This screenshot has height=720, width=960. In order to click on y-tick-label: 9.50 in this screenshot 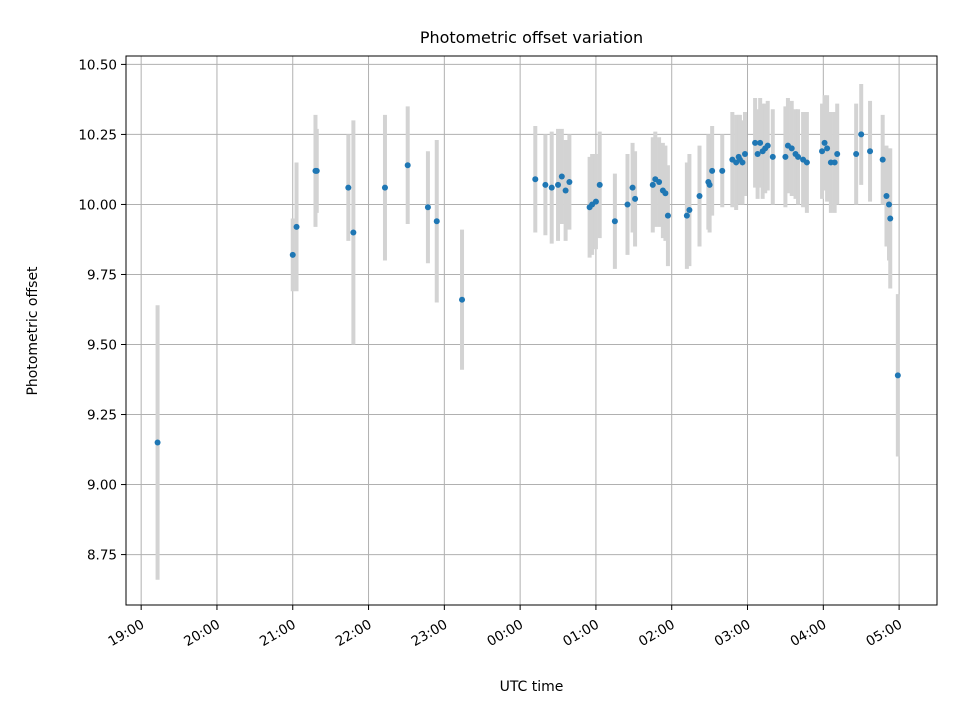, I will do `click(102, 346)`.